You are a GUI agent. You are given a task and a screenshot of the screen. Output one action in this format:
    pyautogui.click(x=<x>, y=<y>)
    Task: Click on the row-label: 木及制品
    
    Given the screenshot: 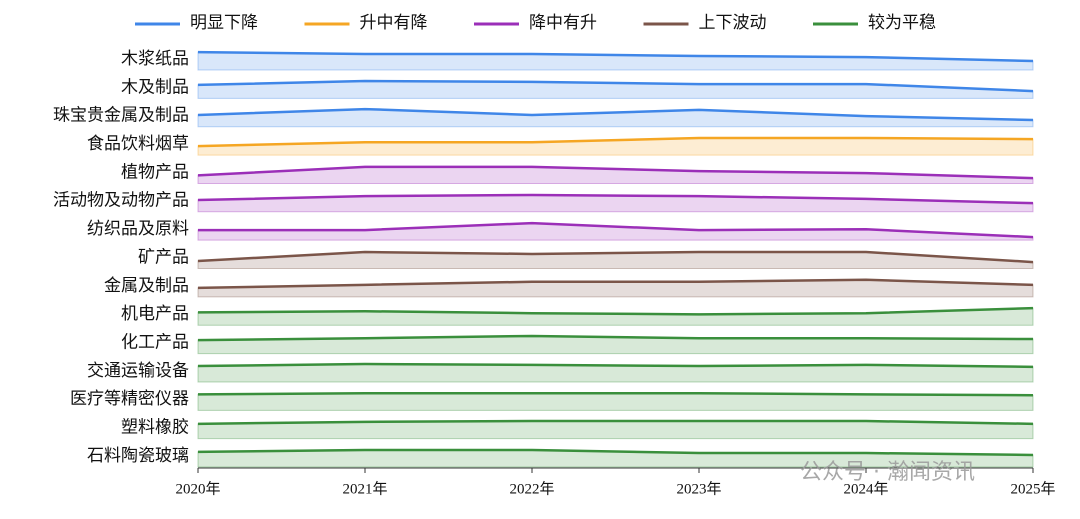 What is the action you would take?
    pyautogui.click(x=155, y=86)
    